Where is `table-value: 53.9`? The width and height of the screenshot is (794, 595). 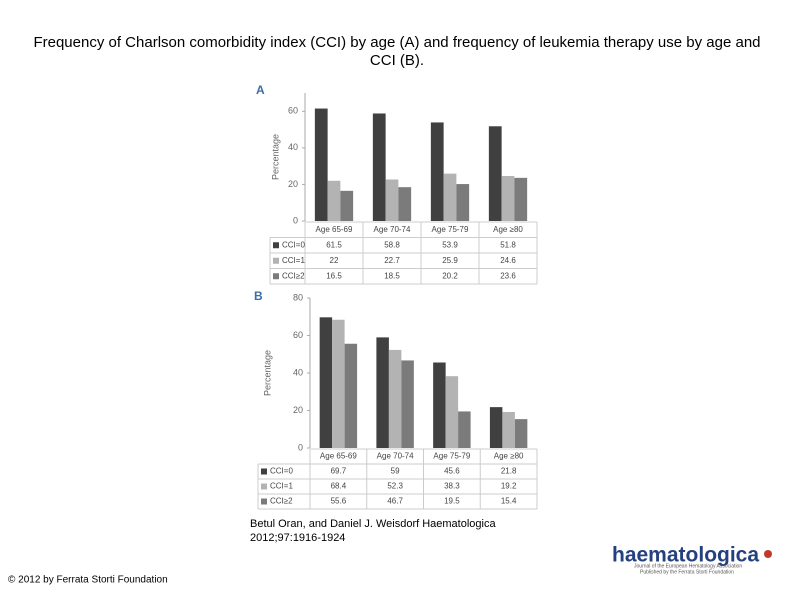 table-value: 53.9 is located at coordinates (450, 244).